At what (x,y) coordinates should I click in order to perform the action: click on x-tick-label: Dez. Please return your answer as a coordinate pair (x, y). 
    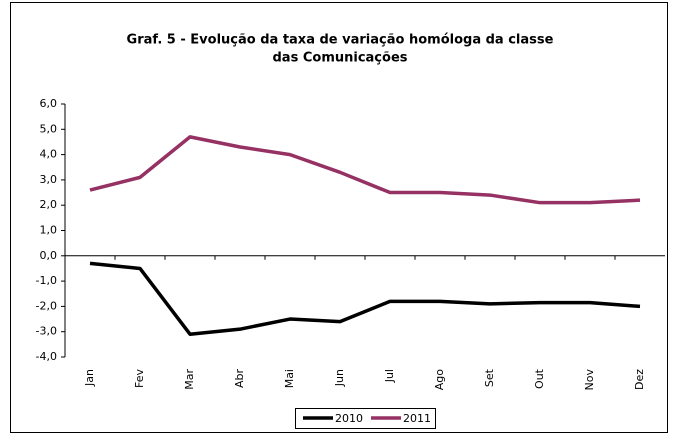
    Looking at the image, I should click on (639, 379).